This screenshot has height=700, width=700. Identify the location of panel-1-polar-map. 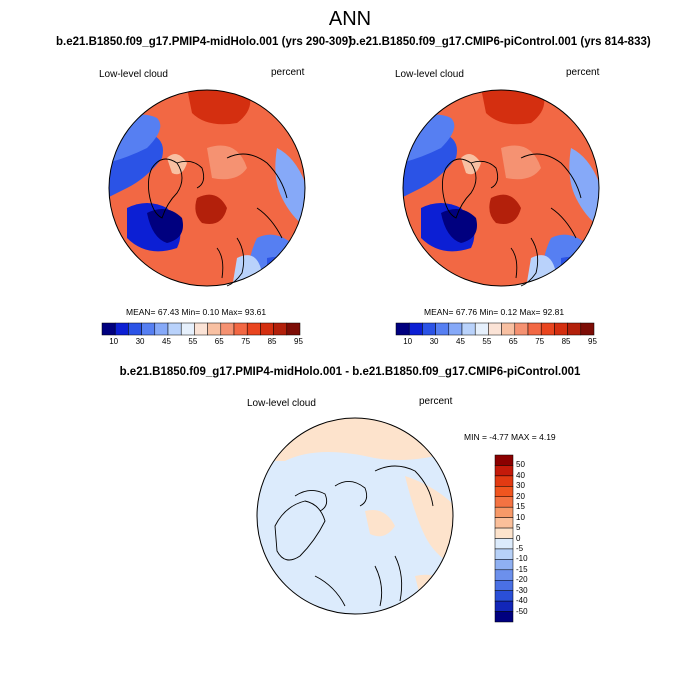
(207, 188).